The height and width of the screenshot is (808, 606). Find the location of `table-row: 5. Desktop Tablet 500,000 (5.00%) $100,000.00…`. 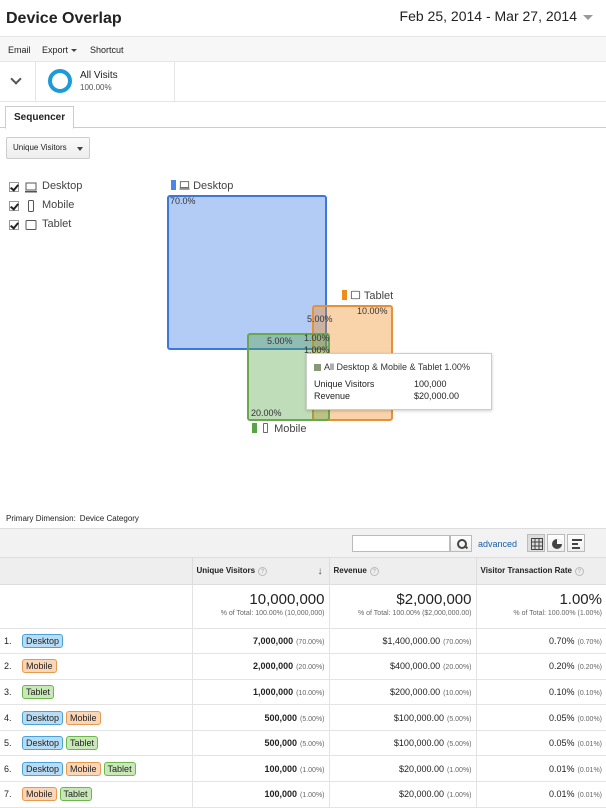

table-row: 5. Desktop Tablet 500,000 (5.00%) $100,000.00… is located at coordinates (303, 743).